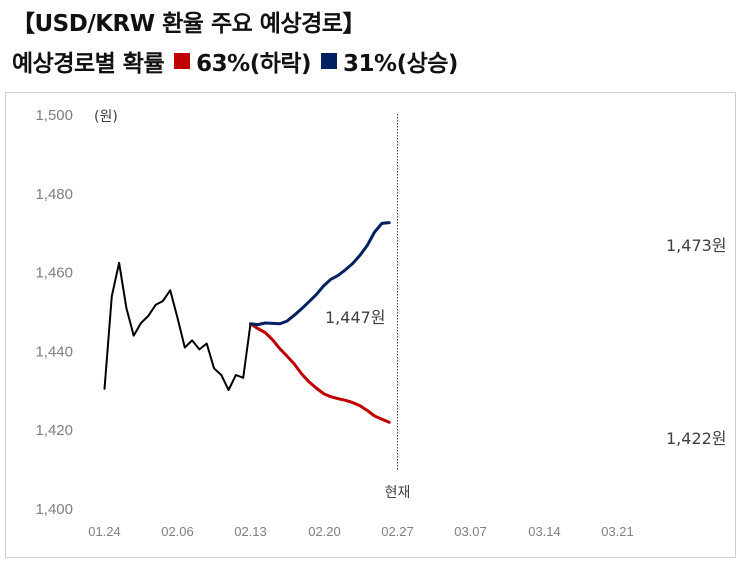 This screenshot has height=566, width=742. Describe the element at coordinates (398, 493) in the screenshot. I see `current-label: 현재` at that location.